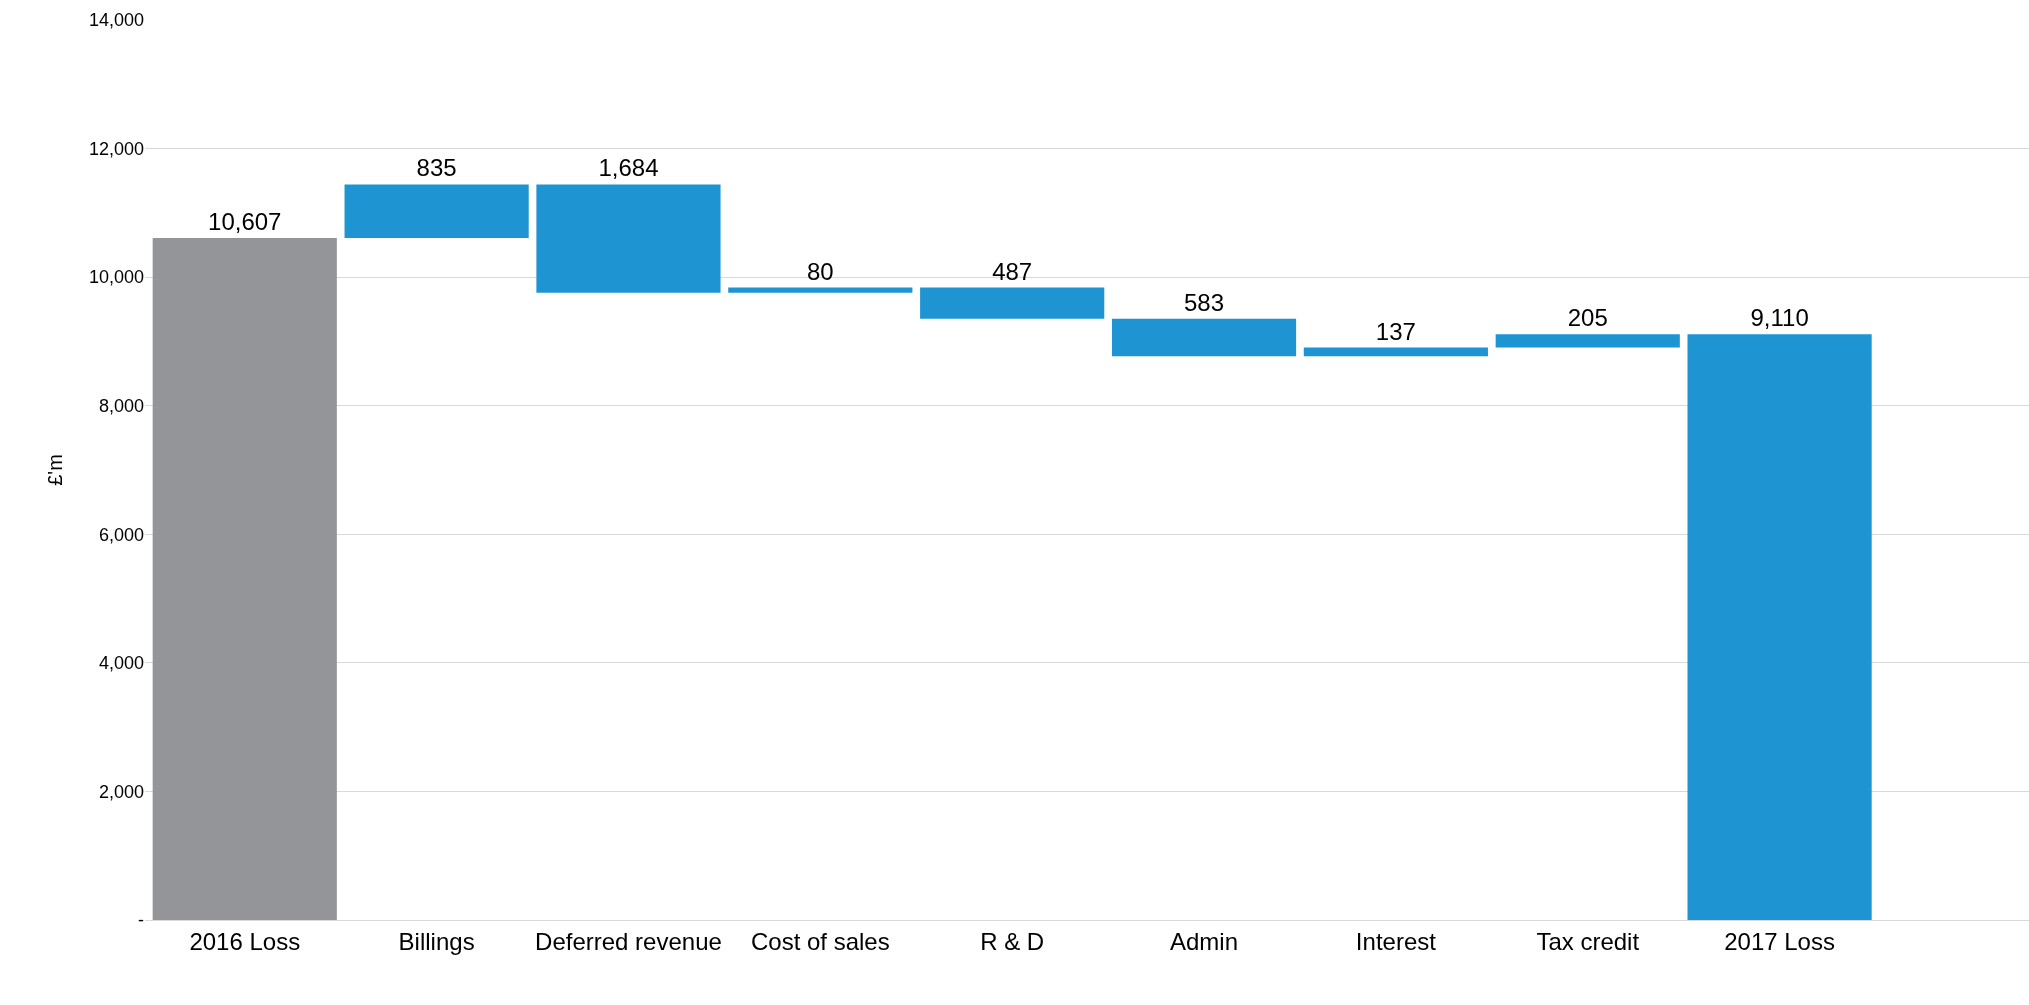 The image size is (2029, 1005). Describe the element at coordinates (1395, 331) in the screenshot. I see `data-label: 137` at that location.